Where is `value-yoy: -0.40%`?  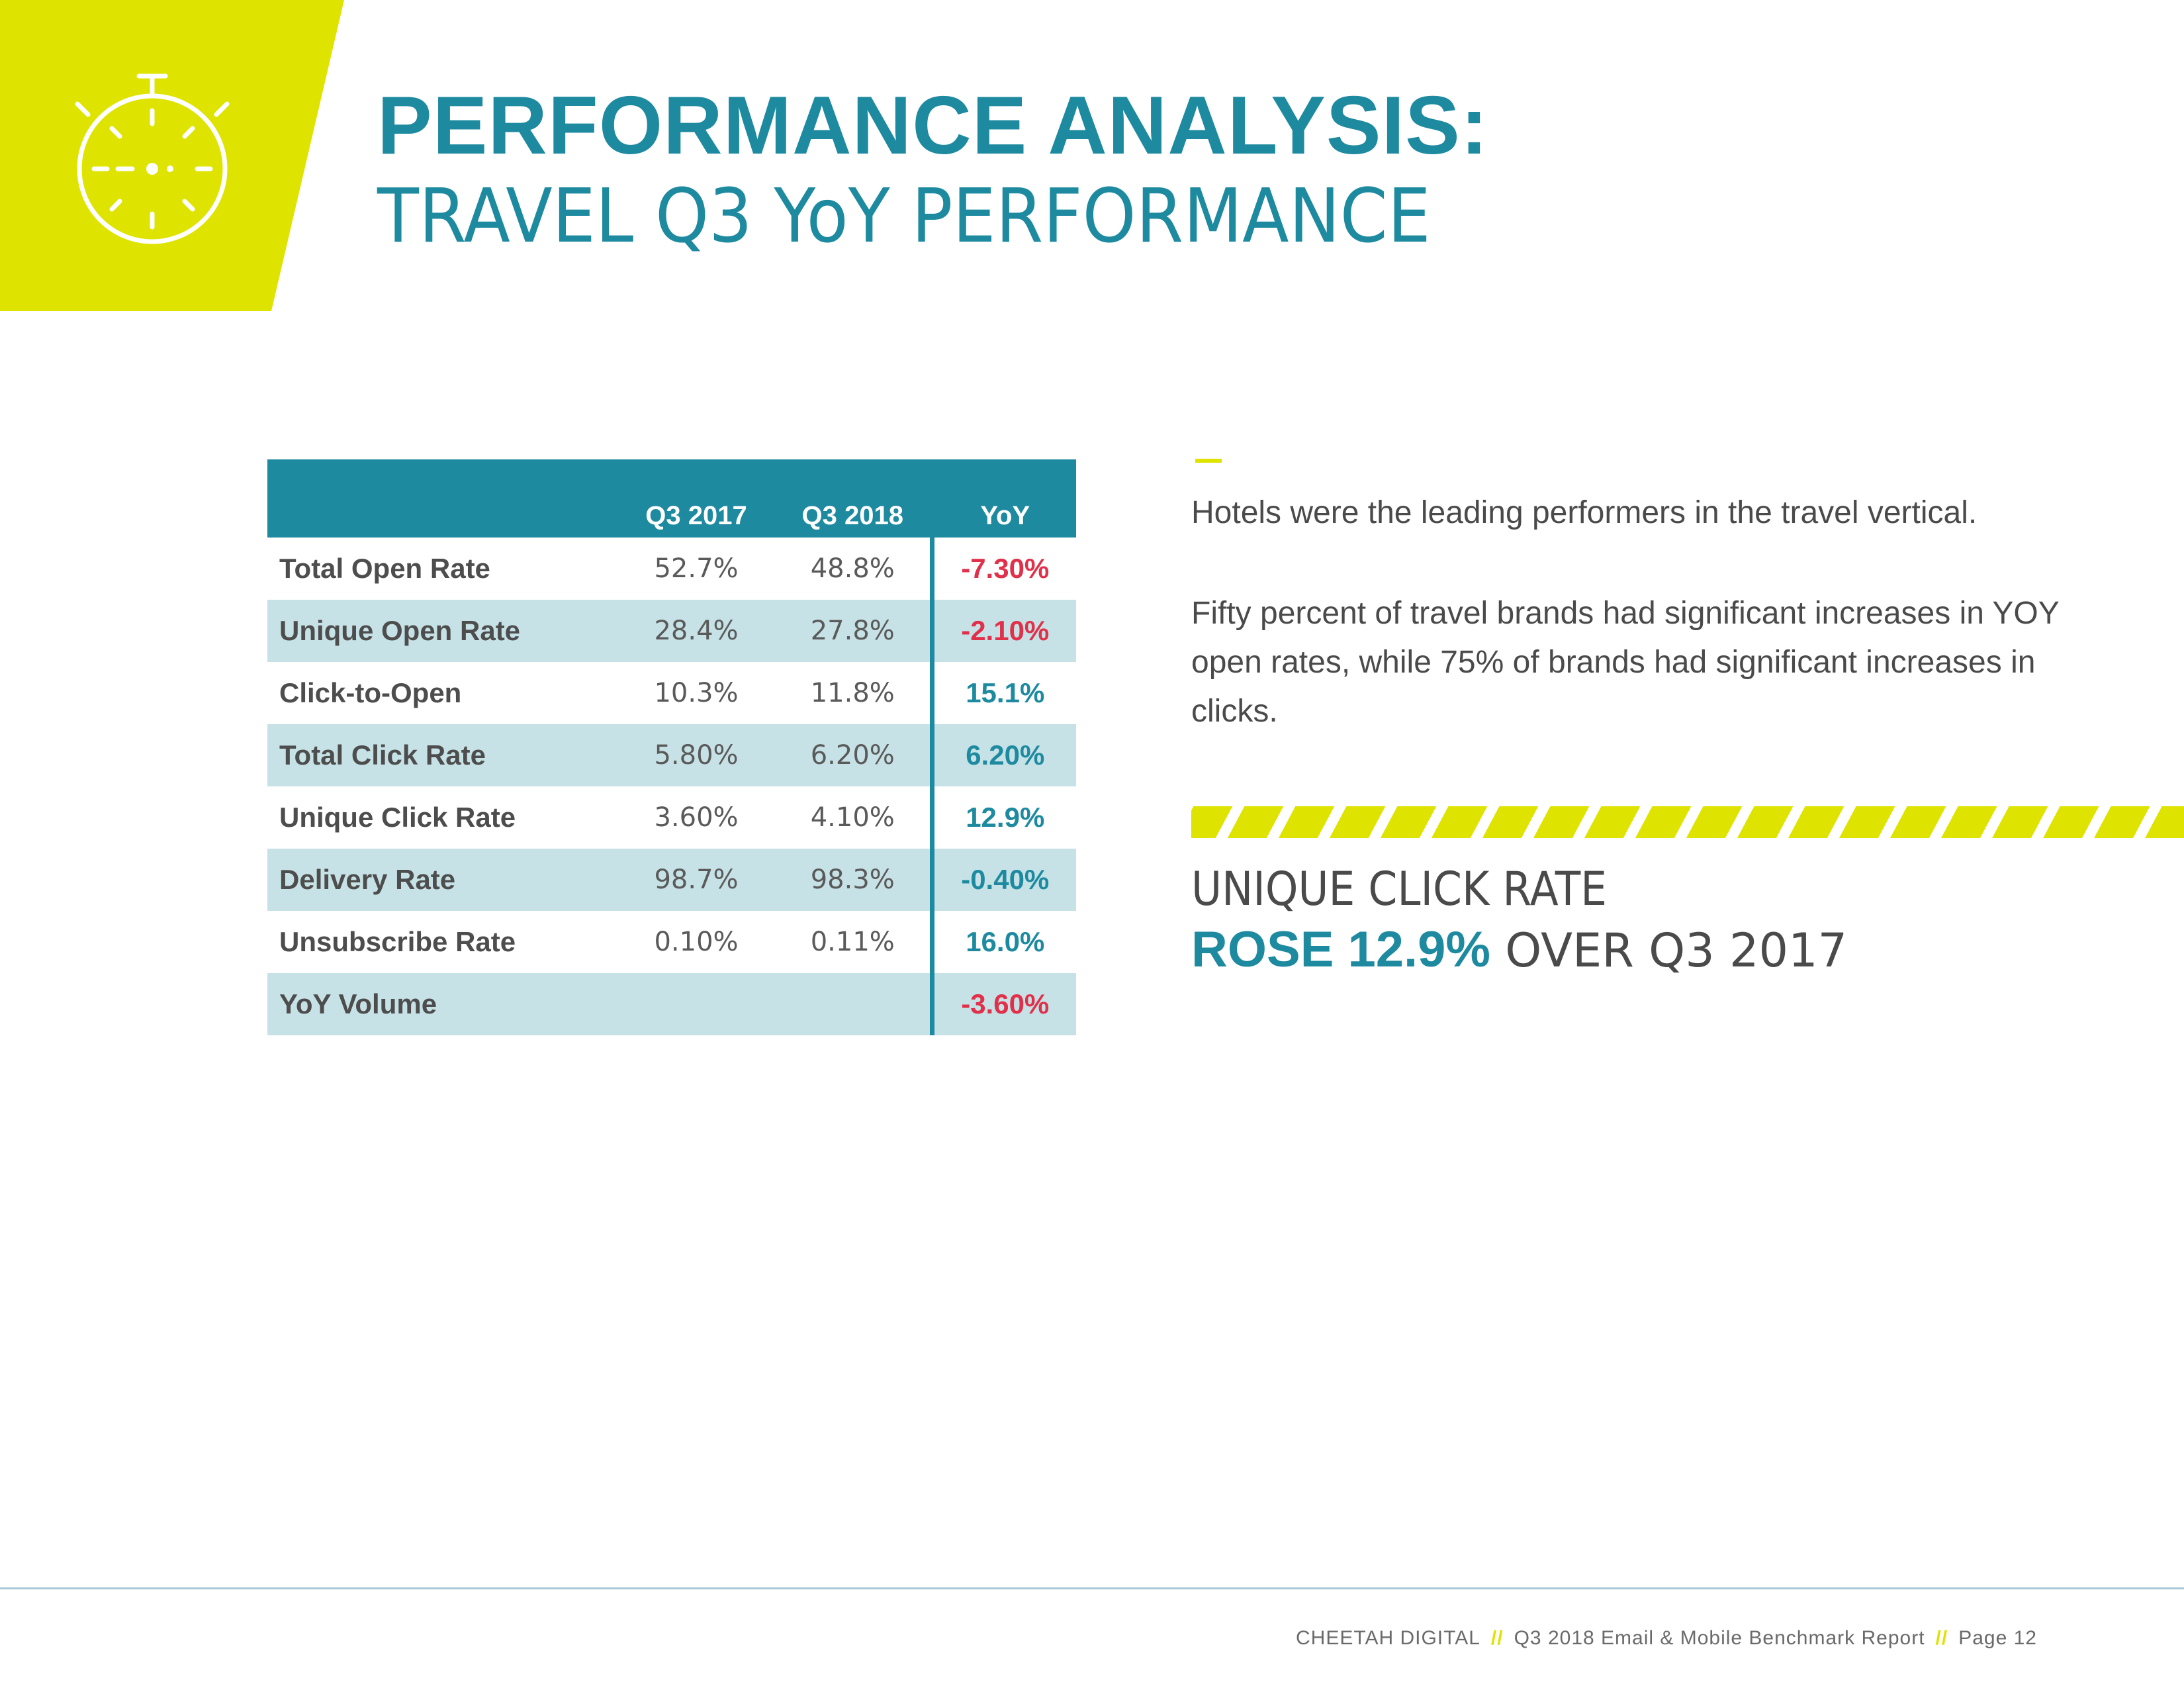 value-yoy: -0.40% is located at coordinates (1002, 880).